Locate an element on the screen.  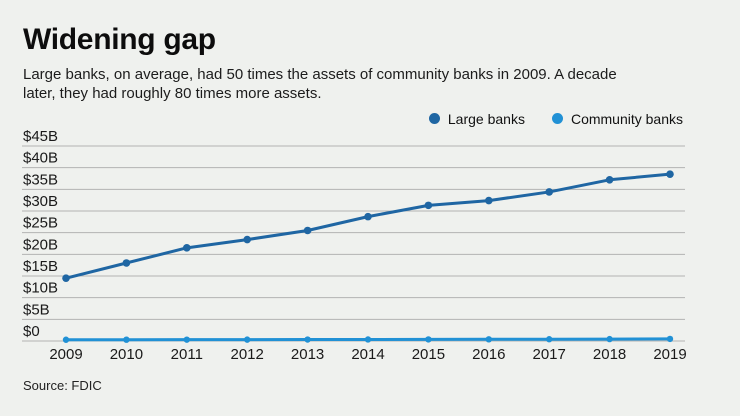
x-tick-label: 2016 is located at coordinates (488, 354).